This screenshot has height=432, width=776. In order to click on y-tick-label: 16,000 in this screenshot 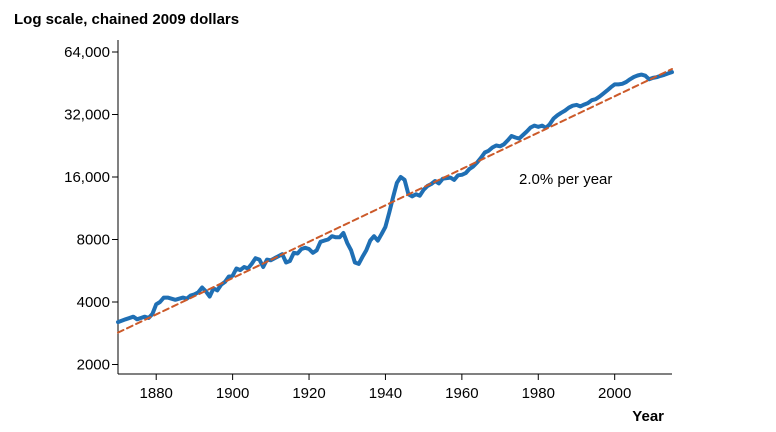, I will do `click(87, 177)`.